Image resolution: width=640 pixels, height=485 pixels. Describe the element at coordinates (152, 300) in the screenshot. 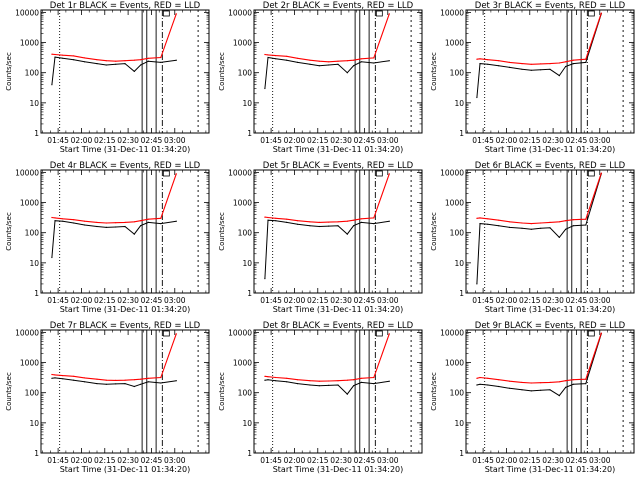

I see `x-tick-label: 02:45` at that location.